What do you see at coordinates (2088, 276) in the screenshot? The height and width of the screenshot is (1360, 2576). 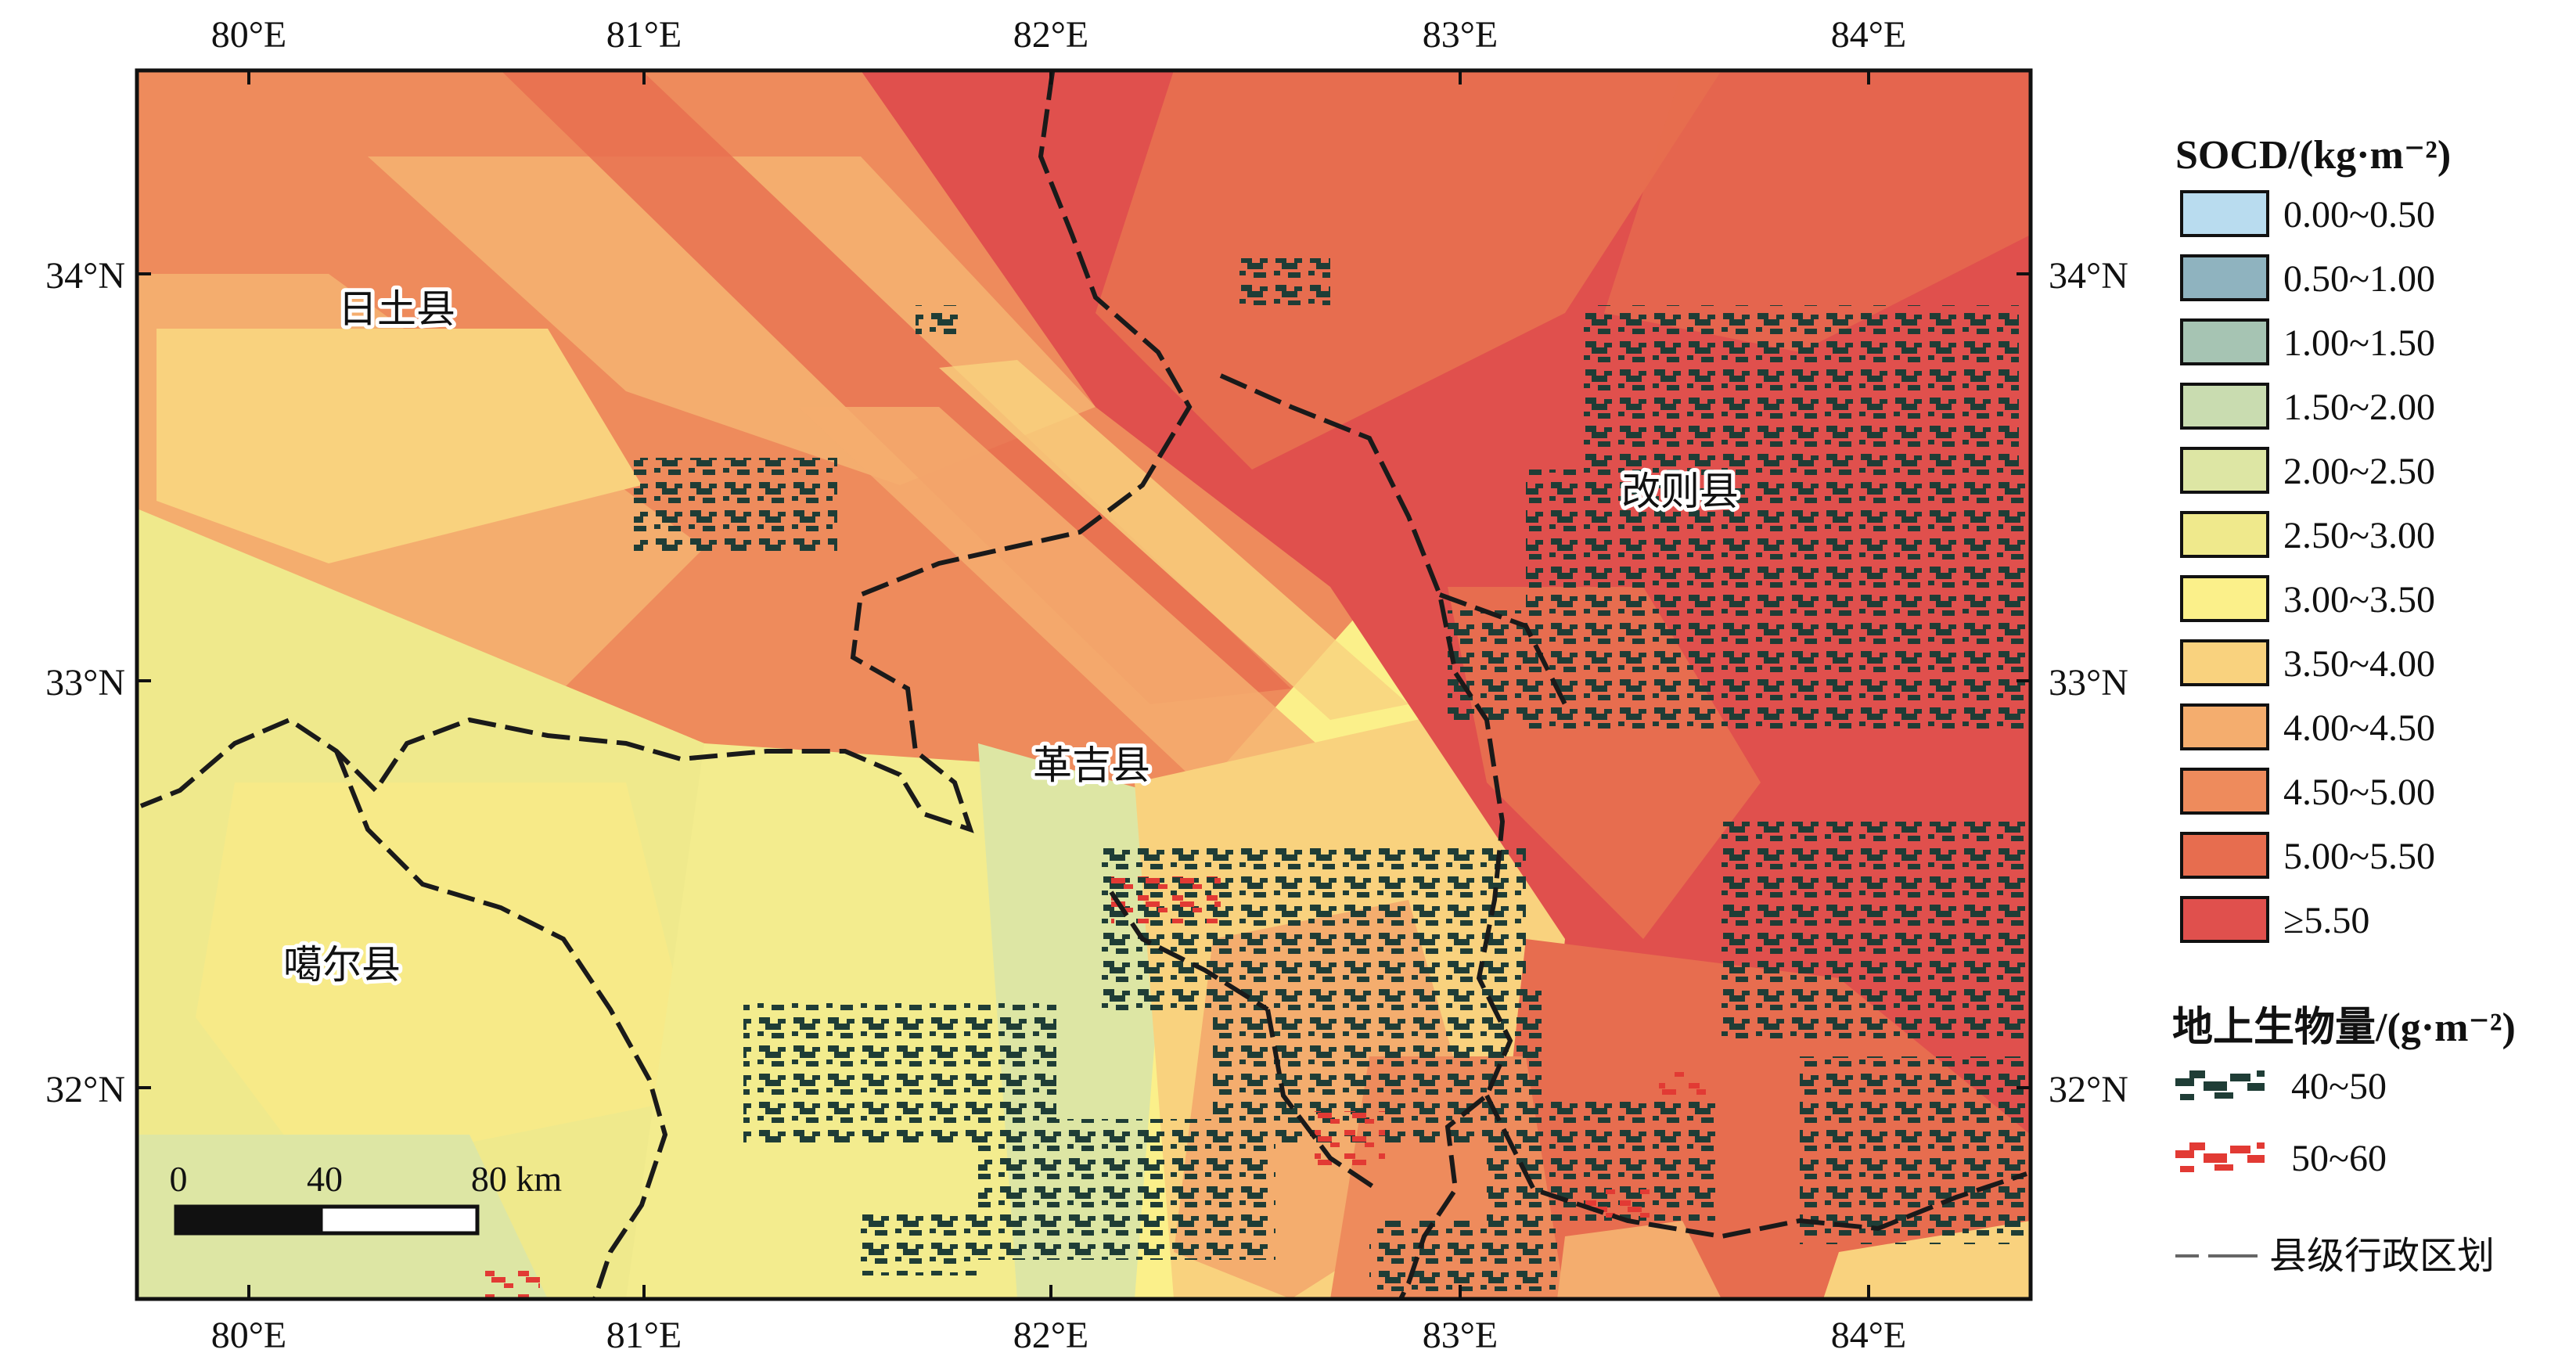 I see `right-tick-label: 34°N` at bounding box center [2088, 276].